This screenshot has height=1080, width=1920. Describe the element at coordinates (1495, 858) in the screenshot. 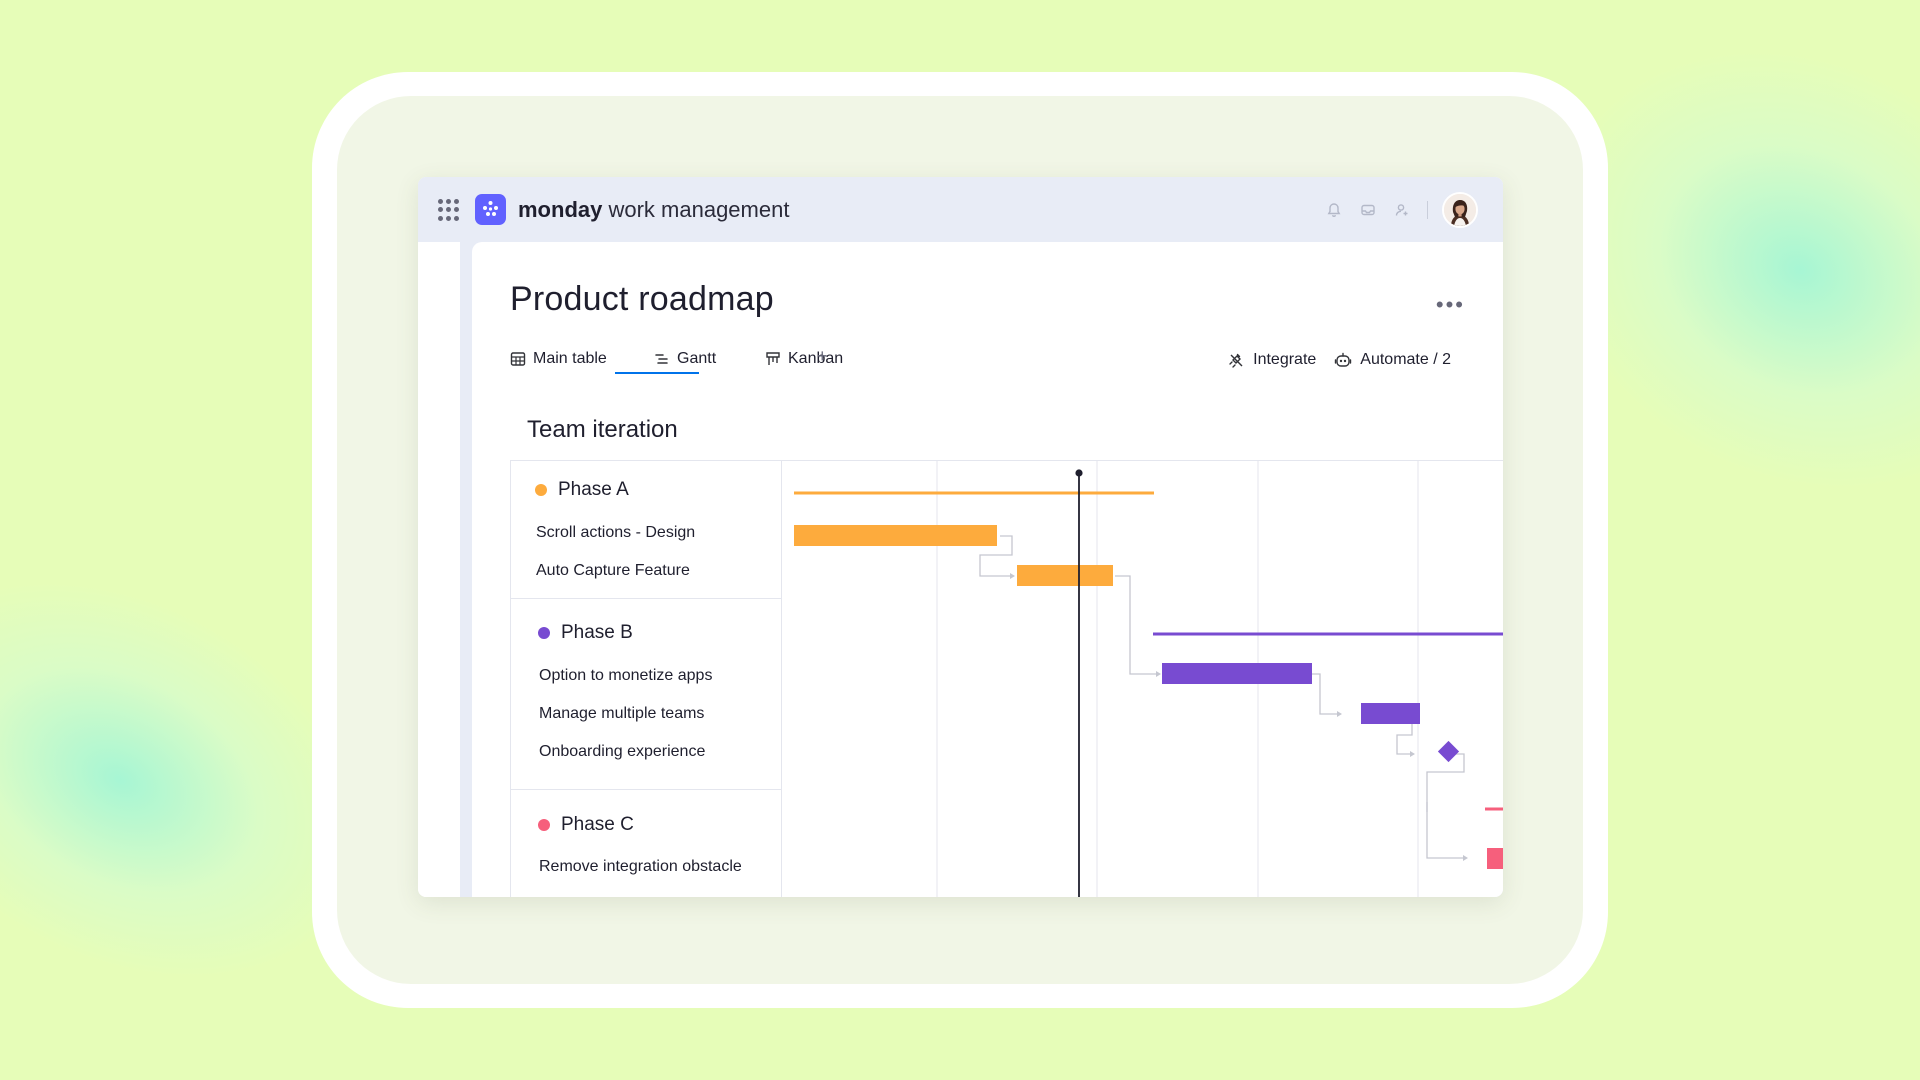

I see `task-bar-remove-obstacle` at that location.